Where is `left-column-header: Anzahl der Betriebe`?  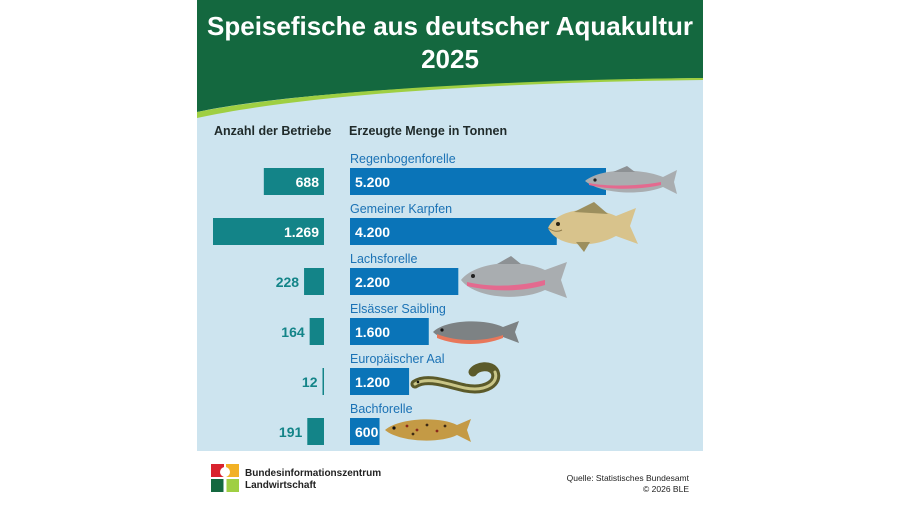
left-column-header: Anzahl der Betriebe is located at coordinates (273, 131).